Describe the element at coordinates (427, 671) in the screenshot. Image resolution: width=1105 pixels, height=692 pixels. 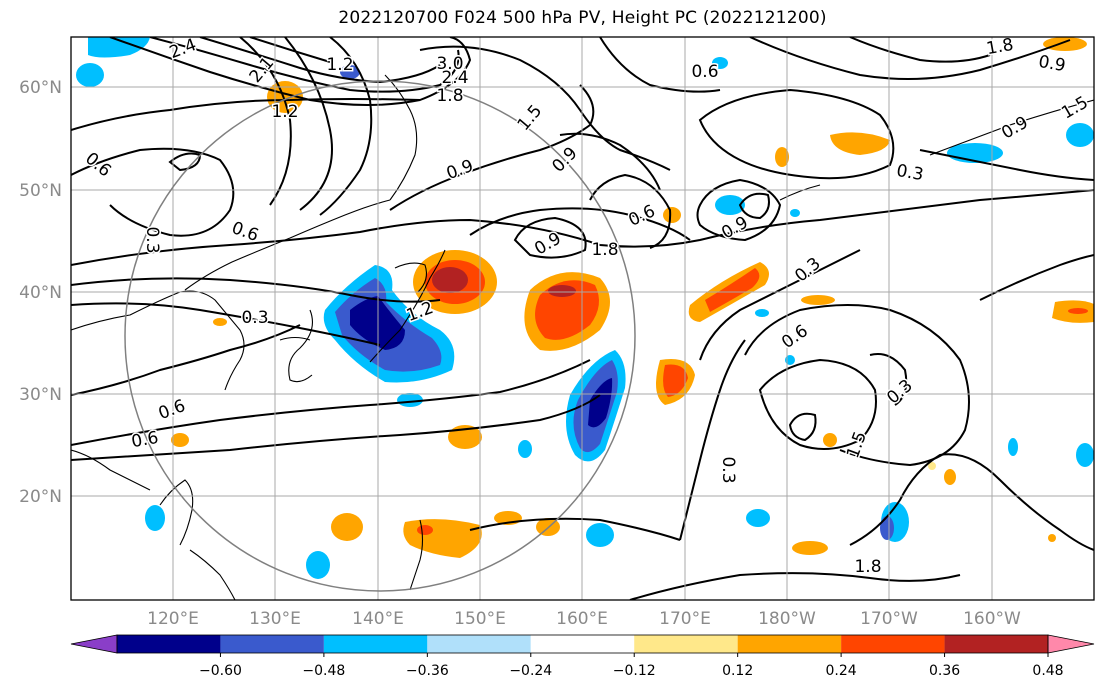
I see `colorbar-label: −0.36` at that location.